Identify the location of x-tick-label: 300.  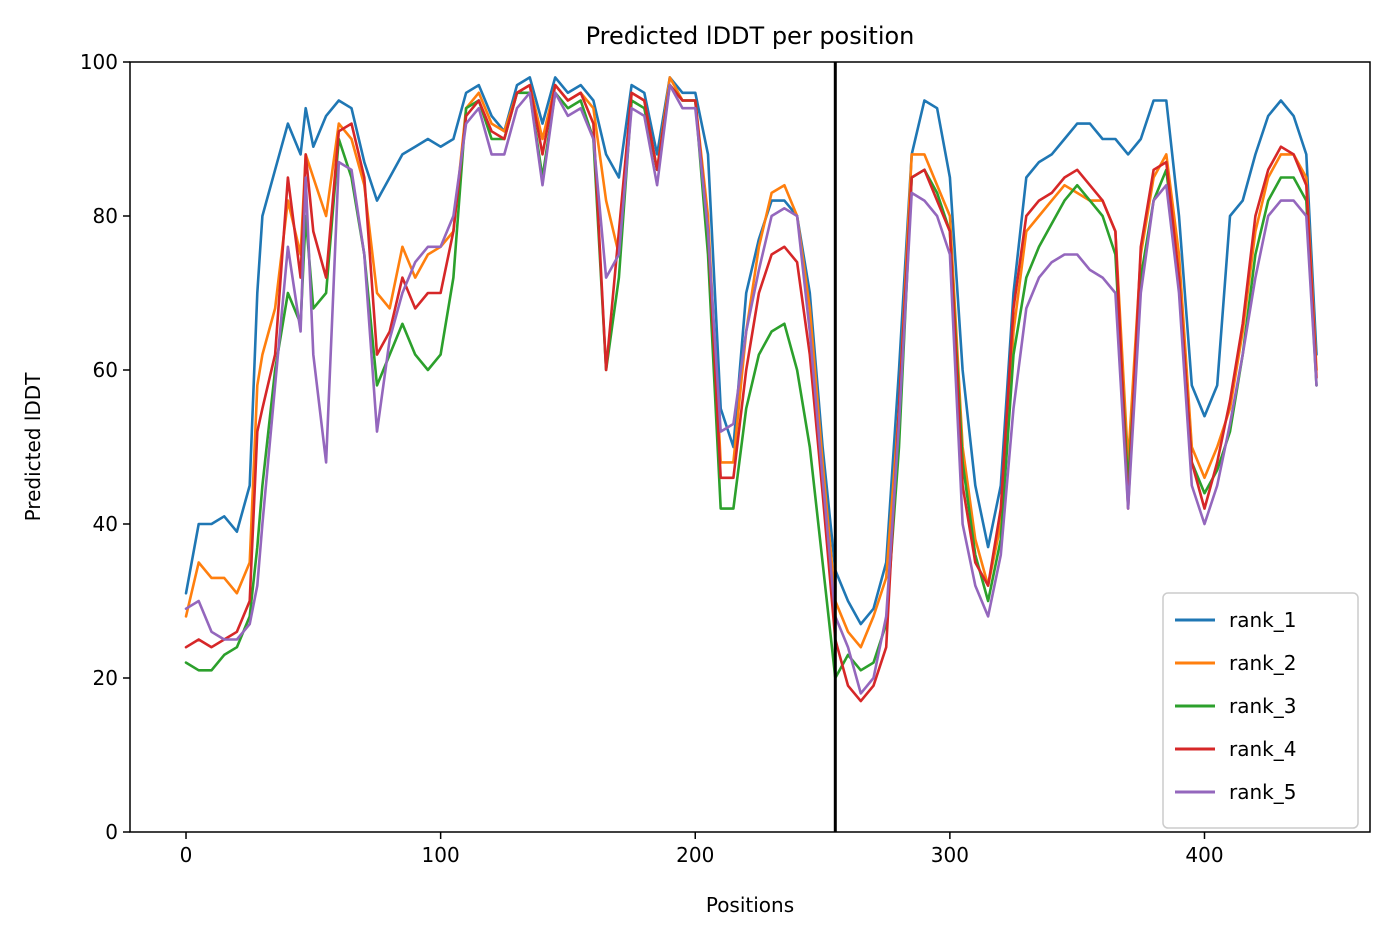
(950, 855).